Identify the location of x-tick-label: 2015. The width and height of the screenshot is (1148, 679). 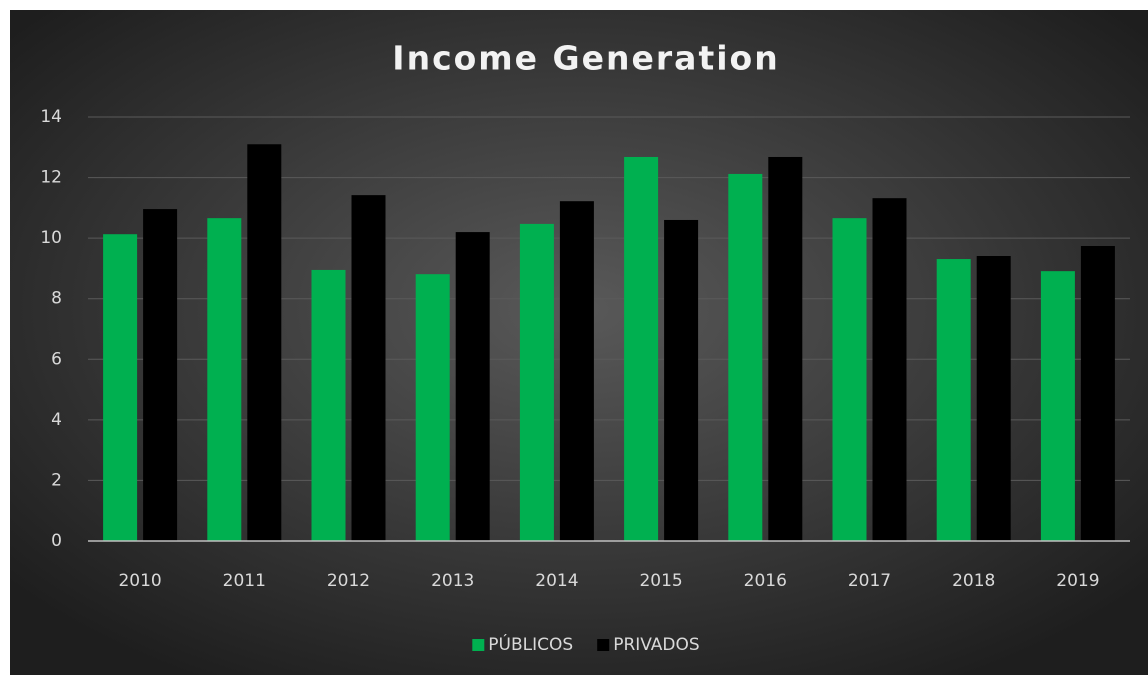
(660, 581).